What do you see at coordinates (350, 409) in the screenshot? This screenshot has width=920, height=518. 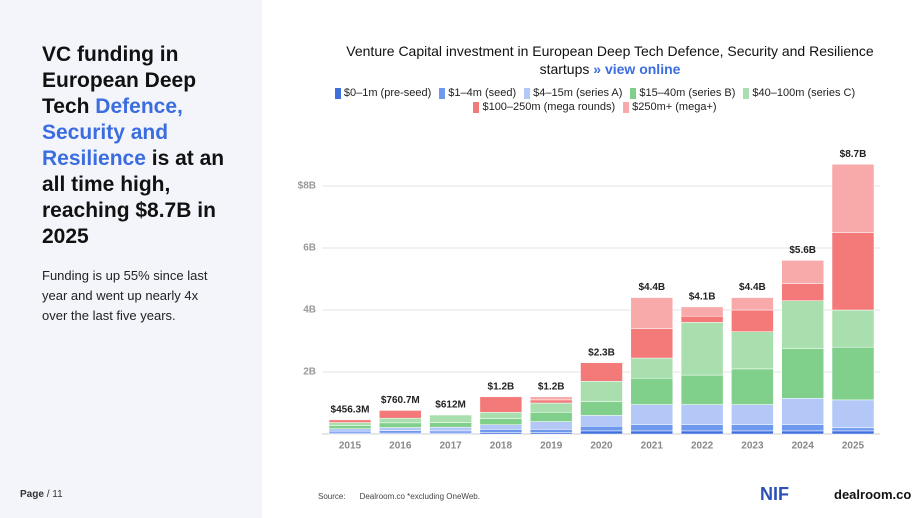 I see `total-label: $456.3M` at bounding box center [350, 409].